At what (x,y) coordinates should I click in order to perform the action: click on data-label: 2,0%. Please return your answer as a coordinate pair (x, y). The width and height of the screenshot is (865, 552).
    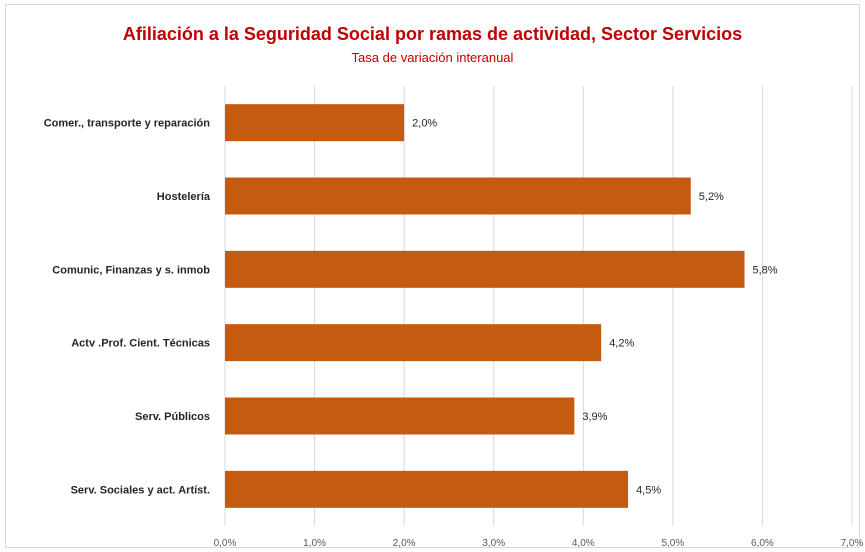
    Looking at the image, I should click on (424, 124).